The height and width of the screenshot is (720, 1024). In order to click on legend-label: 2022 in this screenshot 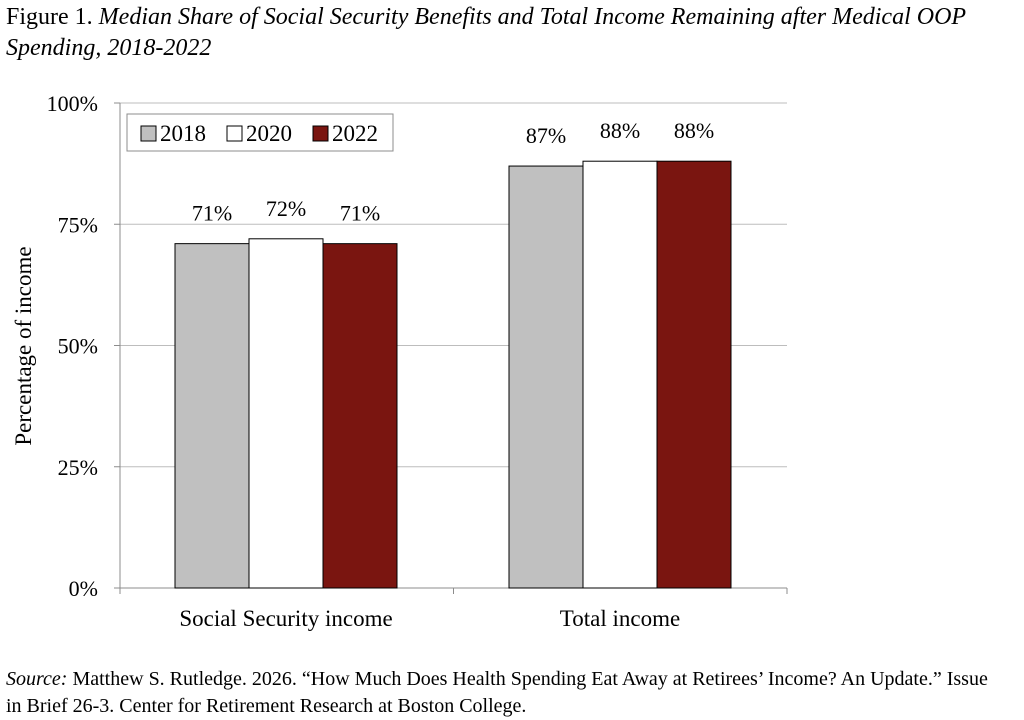, I will do `click(355, 133)`.